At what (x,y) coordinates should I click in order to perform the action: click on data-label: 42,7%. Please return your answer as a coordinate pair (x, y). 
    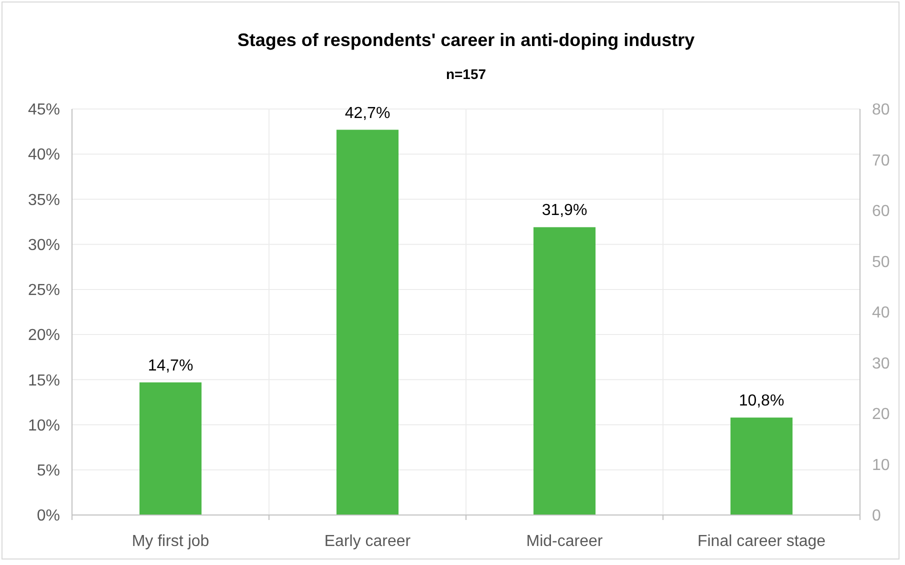
    Looking at the image, I should click on (367, 113).